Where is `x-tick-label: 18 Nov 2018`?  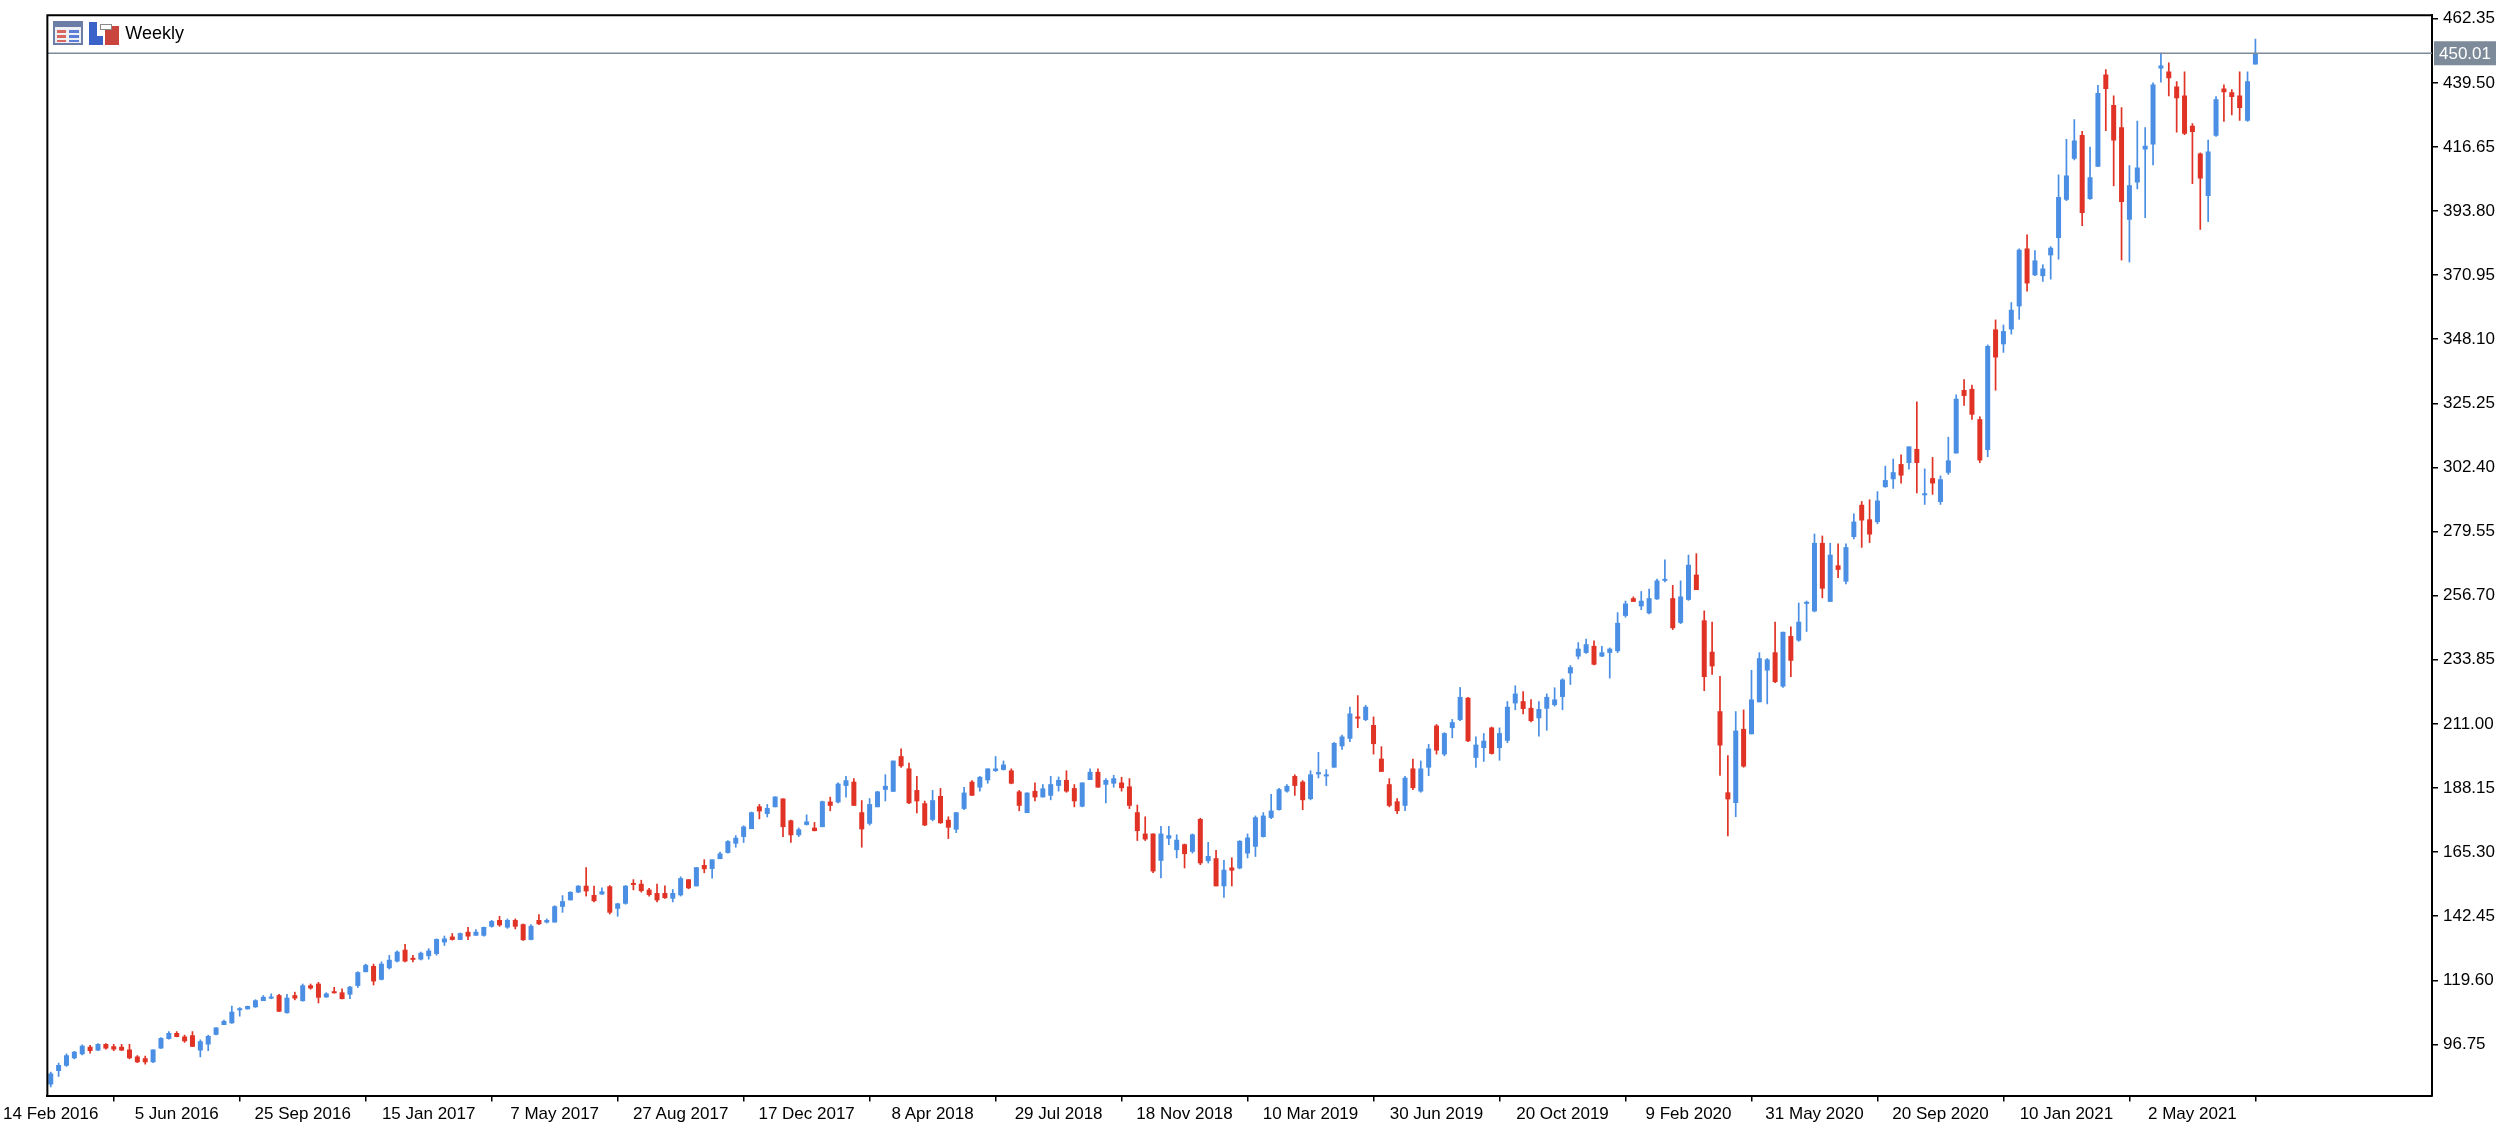
x-tick-label: 18 Nov 2018 is located at coordinates (1184, 1114).